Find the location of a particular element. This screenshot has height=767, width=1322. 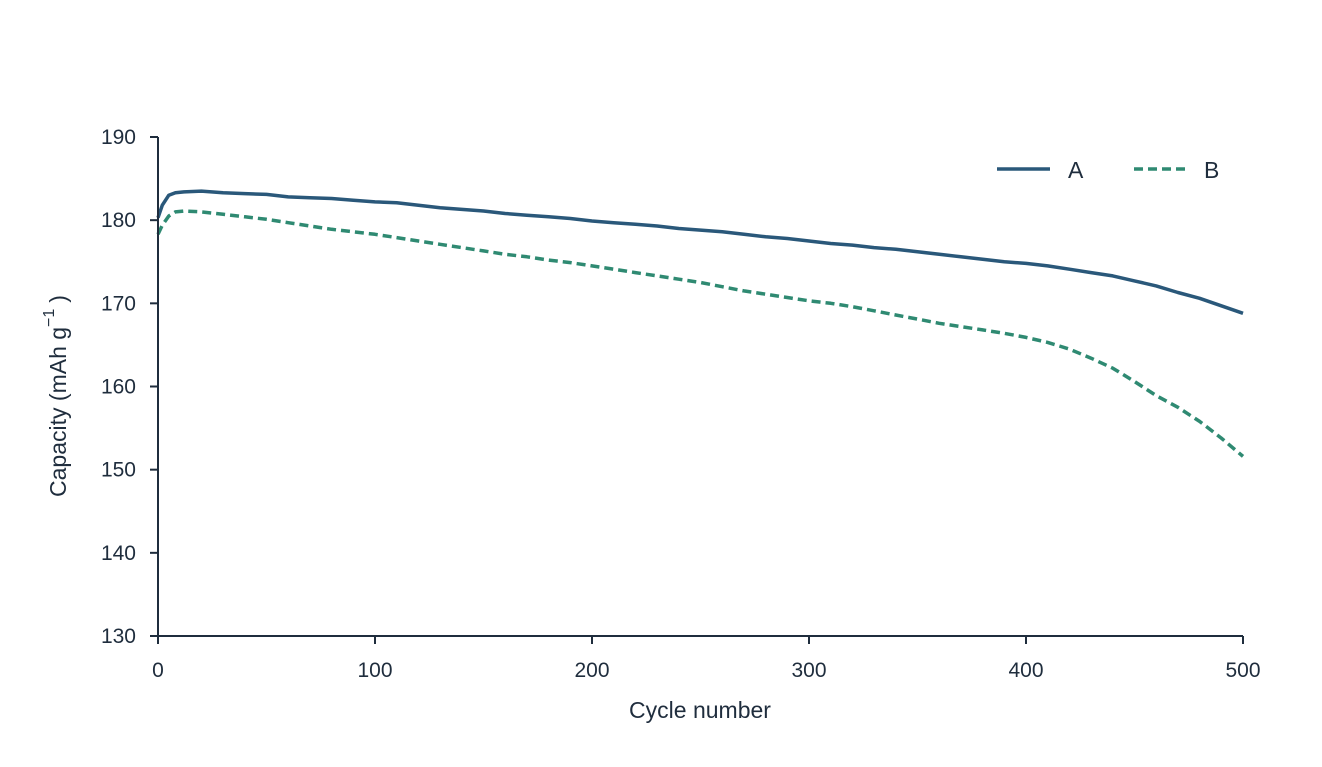

y-axis-title: Capacity (mAh g−1) is located at coordinates (56, 396).